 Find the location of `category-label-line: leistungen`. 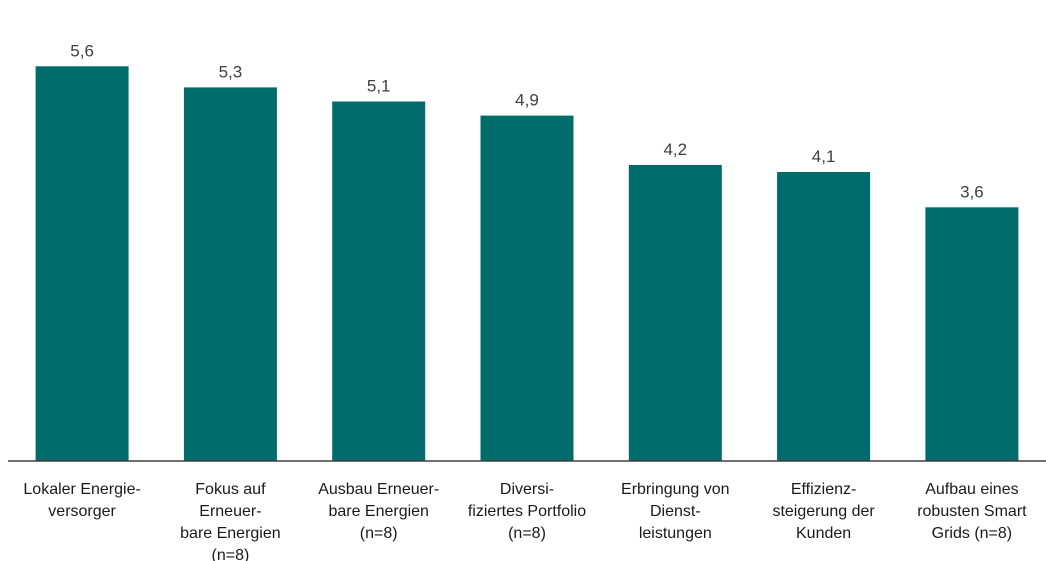

category-label-line: leistungen is located at coordinates (675, 533).